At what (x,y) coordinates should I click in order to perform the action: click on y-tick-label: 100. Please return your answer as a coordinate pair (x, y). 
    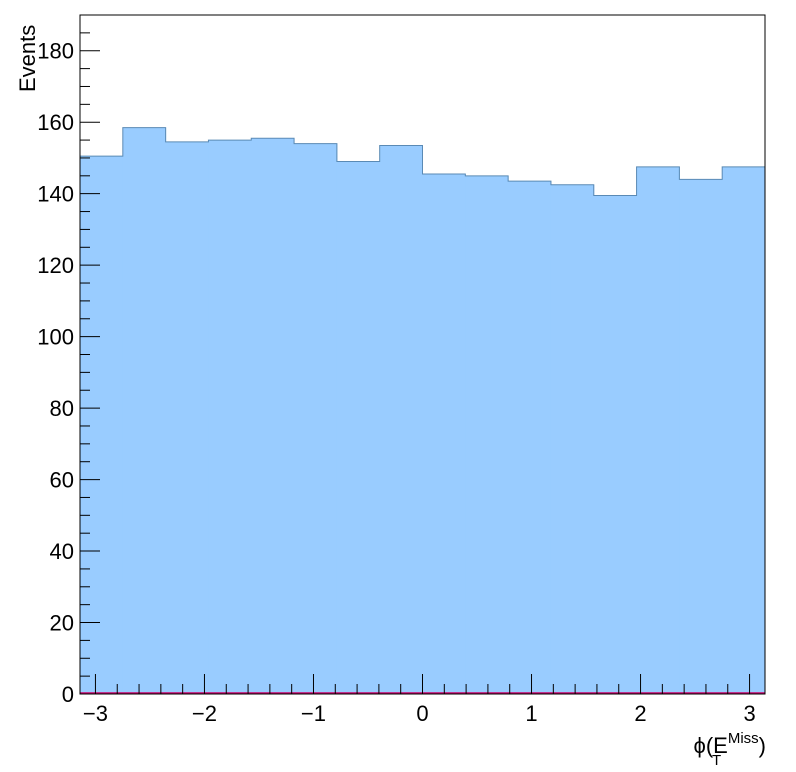
    Looking at the image, I should click on (55, 337).